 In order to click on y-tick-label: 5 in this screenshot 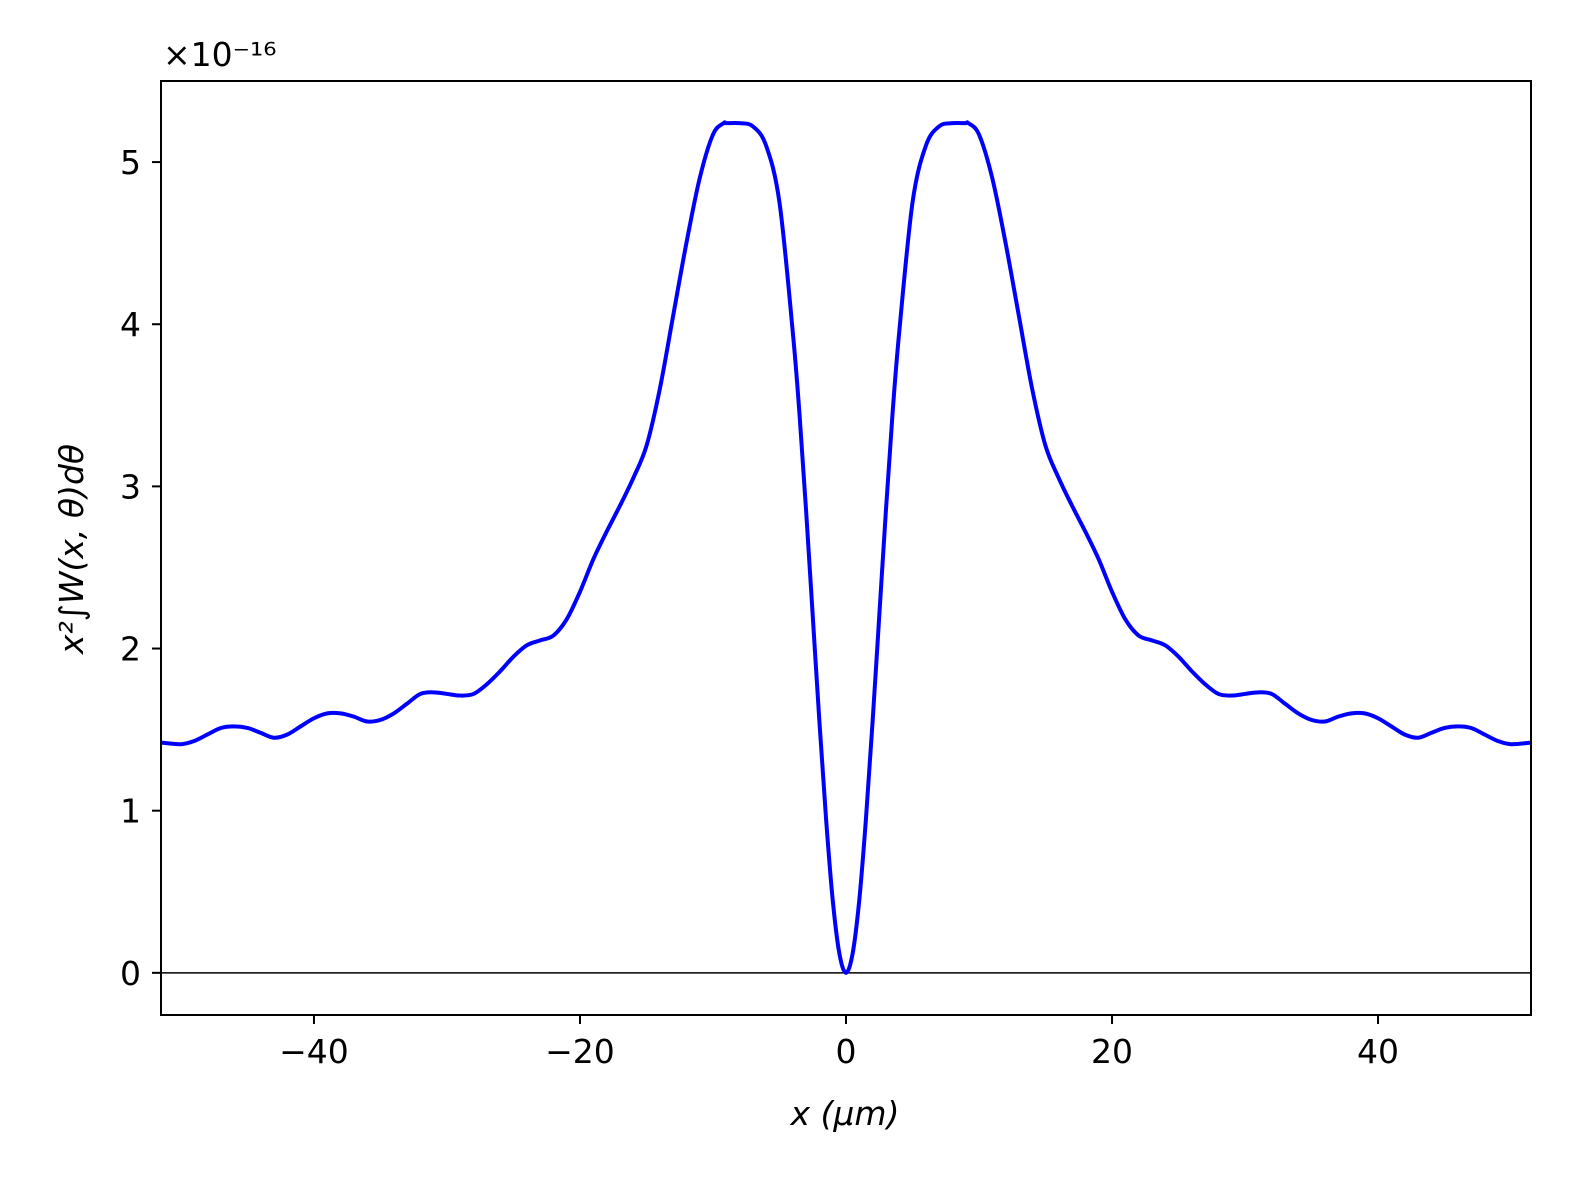, I will do `click(130, 162)`.